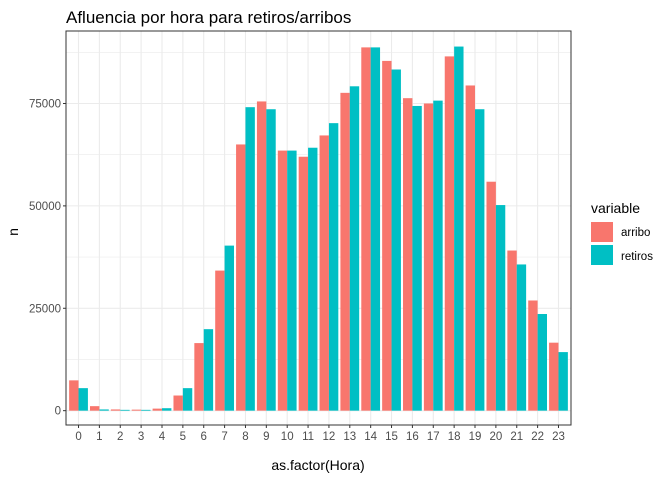  What do you see at coordinates (370, 437) in the screenshot?
I see `x-tick-label: 14` at bounding box center [370, 437].